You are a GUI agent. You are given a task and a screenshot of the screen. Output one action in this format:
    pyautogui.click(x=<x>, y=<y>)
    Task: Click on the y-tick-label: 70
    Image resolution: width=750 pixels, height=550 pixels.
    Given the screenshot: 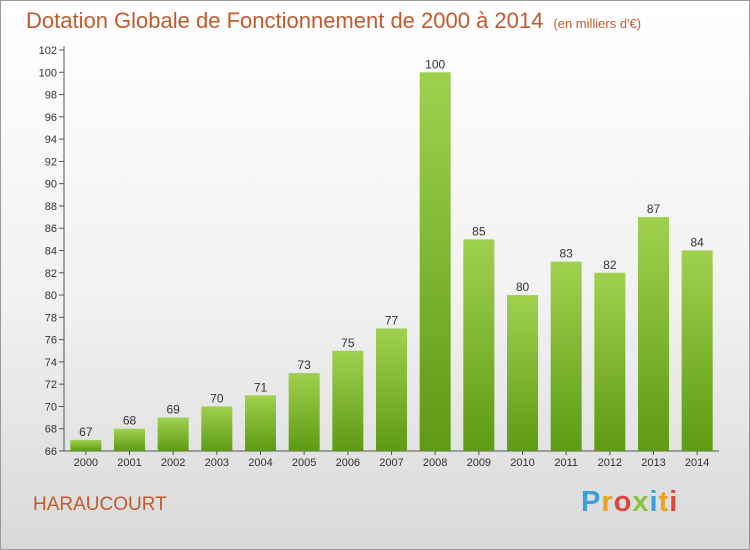 What is the action you would take?
    pyautogui.click(x=51, y=407)
    